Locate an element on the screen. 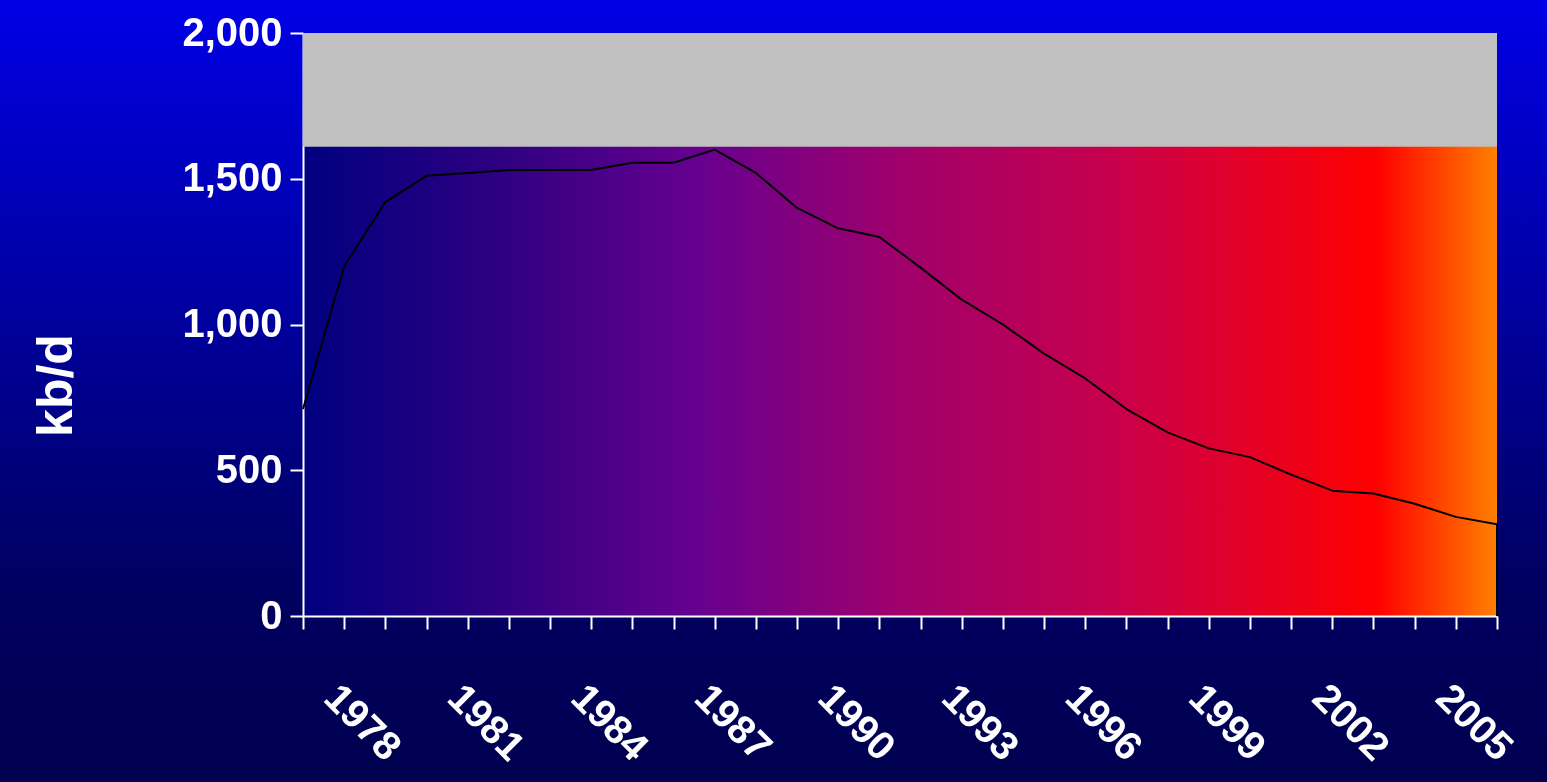 The width and height of the screenshot is (1547, 782). y-axis-title: kb/d is located at coordinates (55, 385).